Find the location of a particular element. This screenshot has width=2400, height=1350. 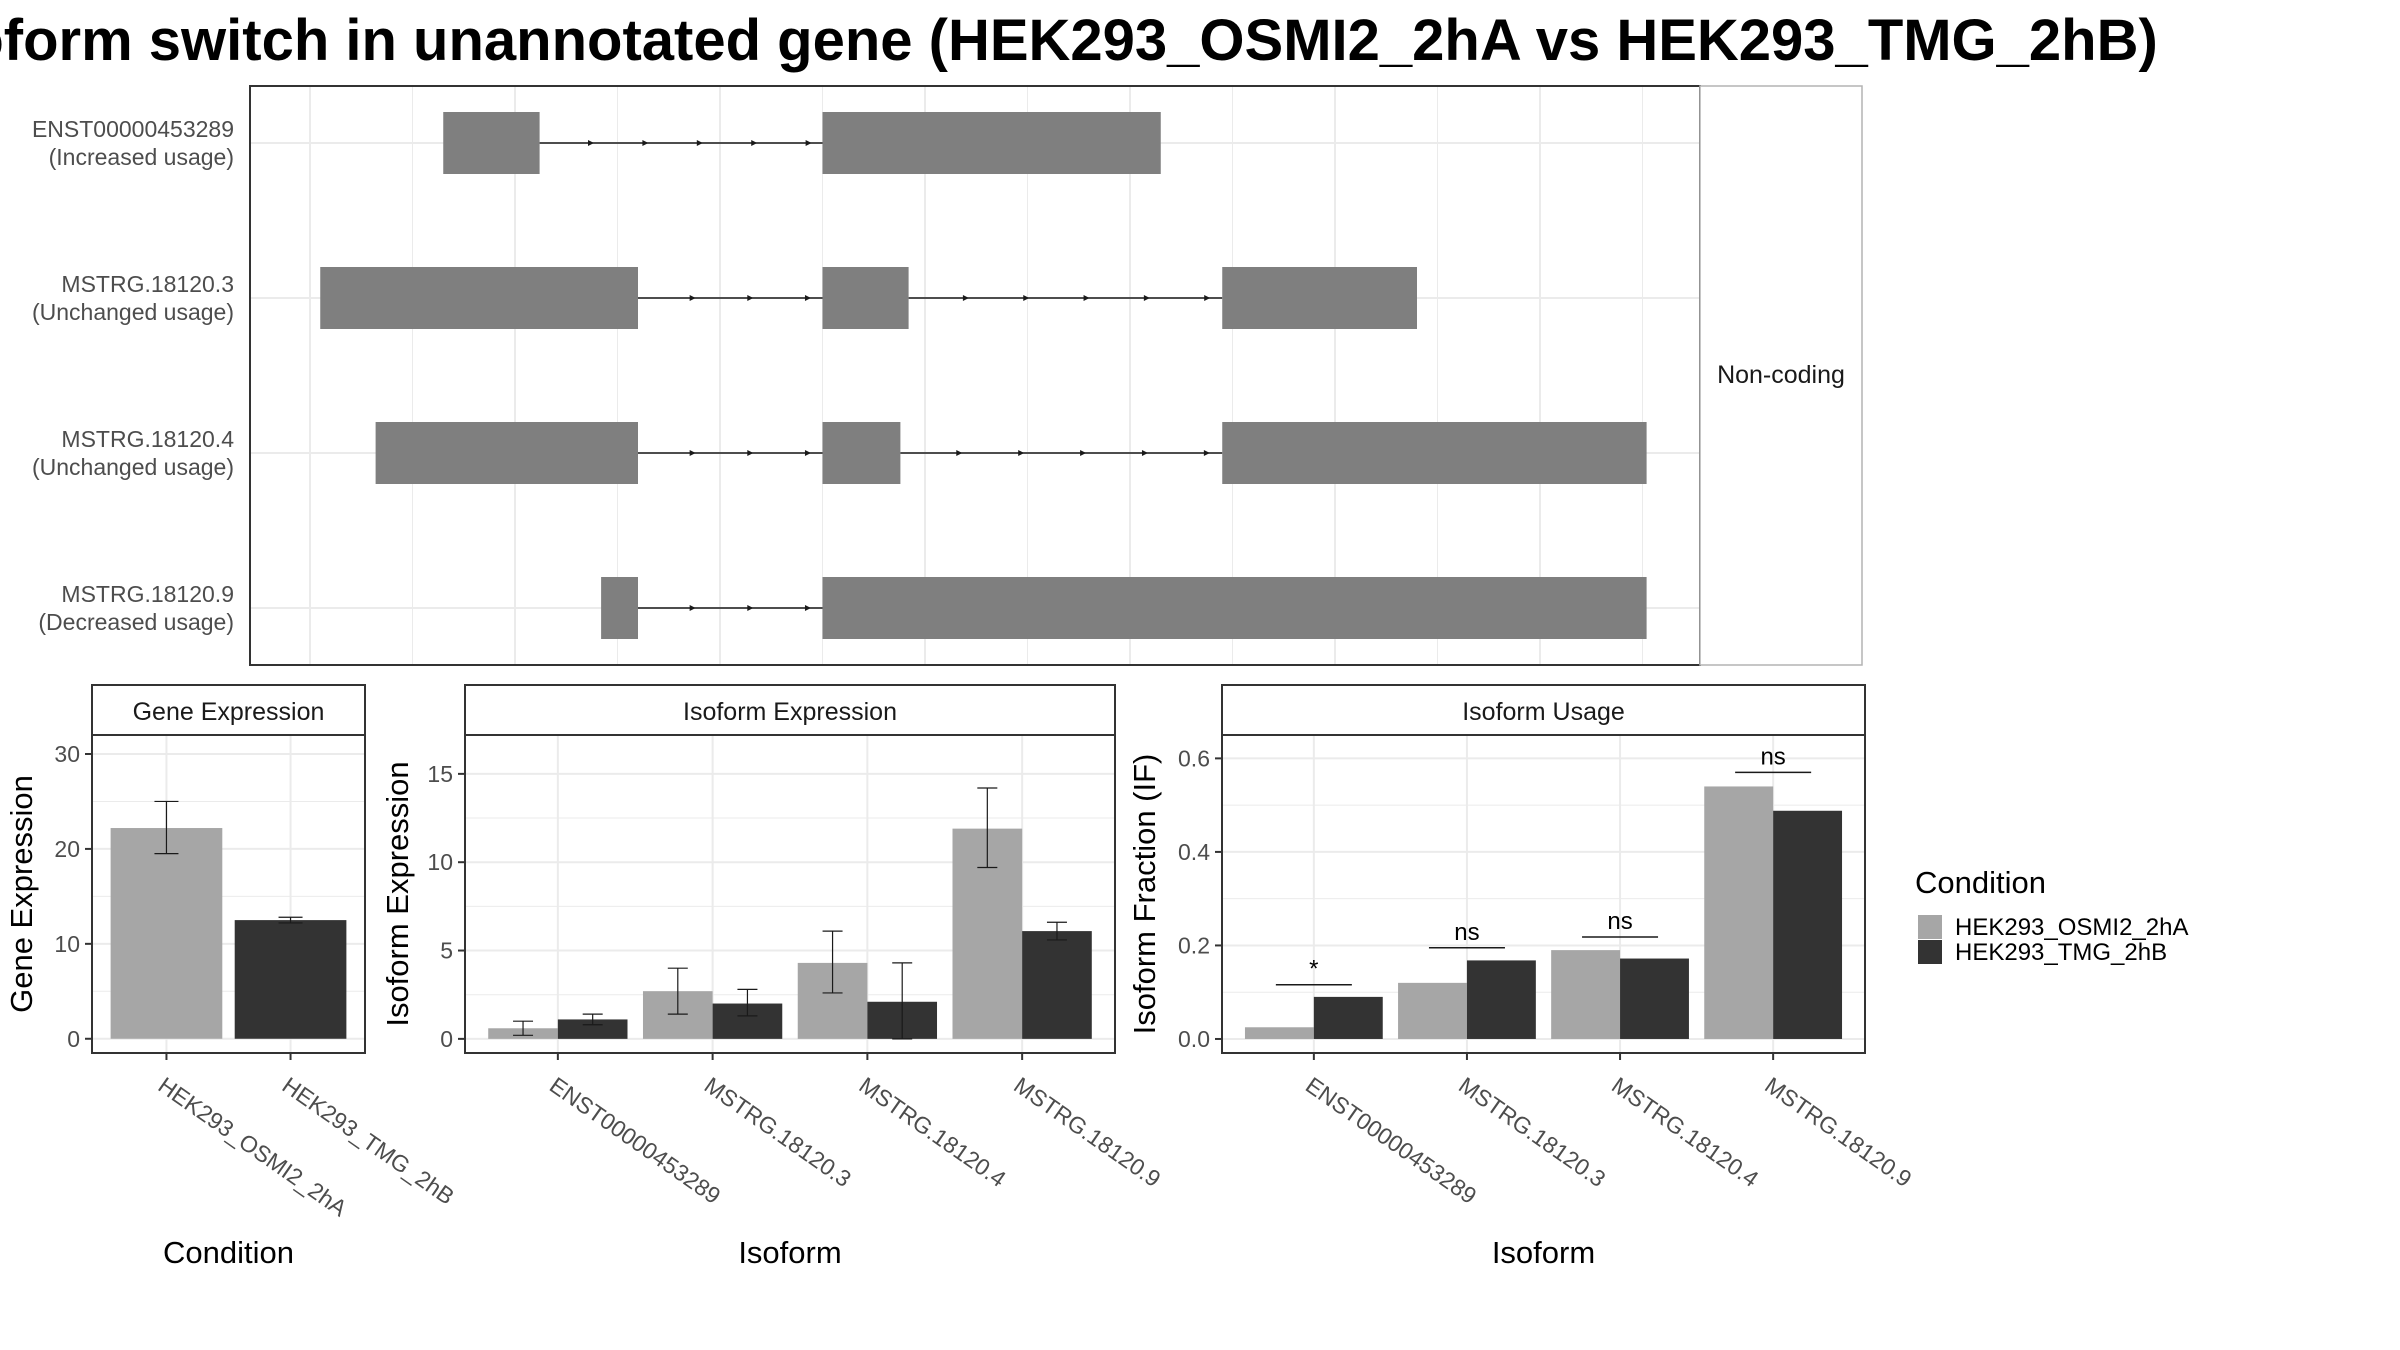

facet-label-non-coding: Non-coding is located at coordinates (1781, 375).